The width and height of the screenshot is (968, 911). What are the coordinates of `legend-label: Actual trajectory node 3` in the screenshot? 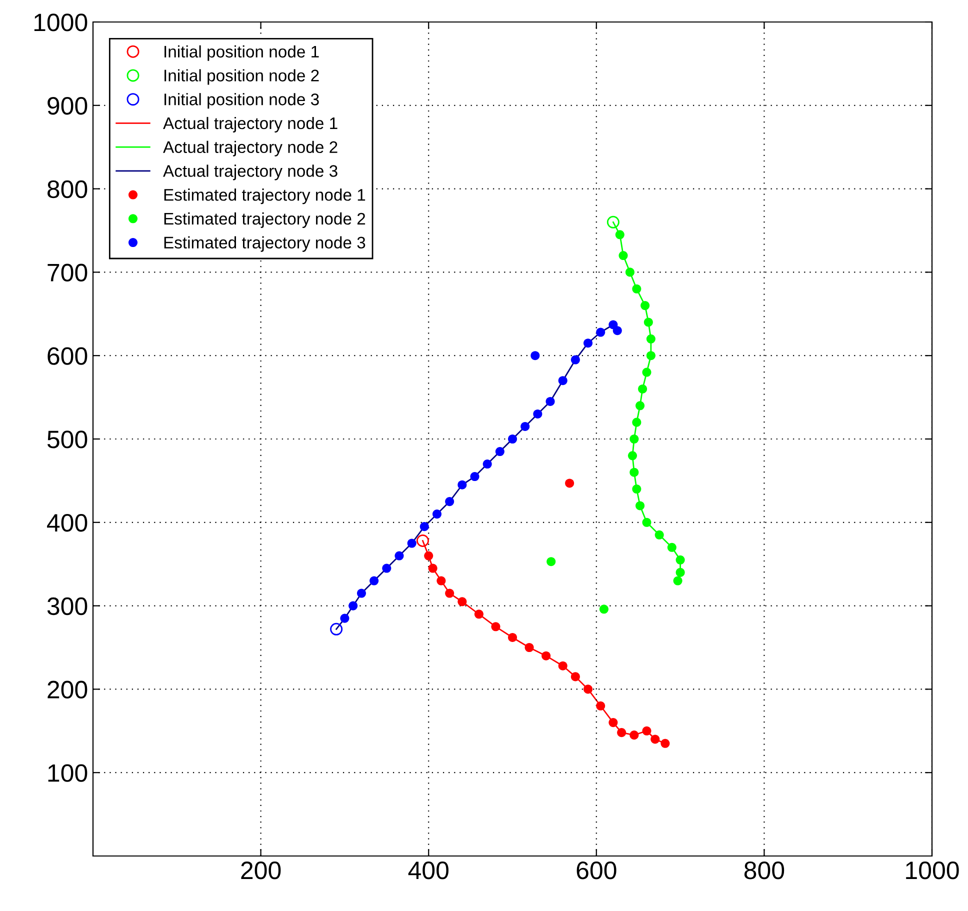 It's located at (250, 172).